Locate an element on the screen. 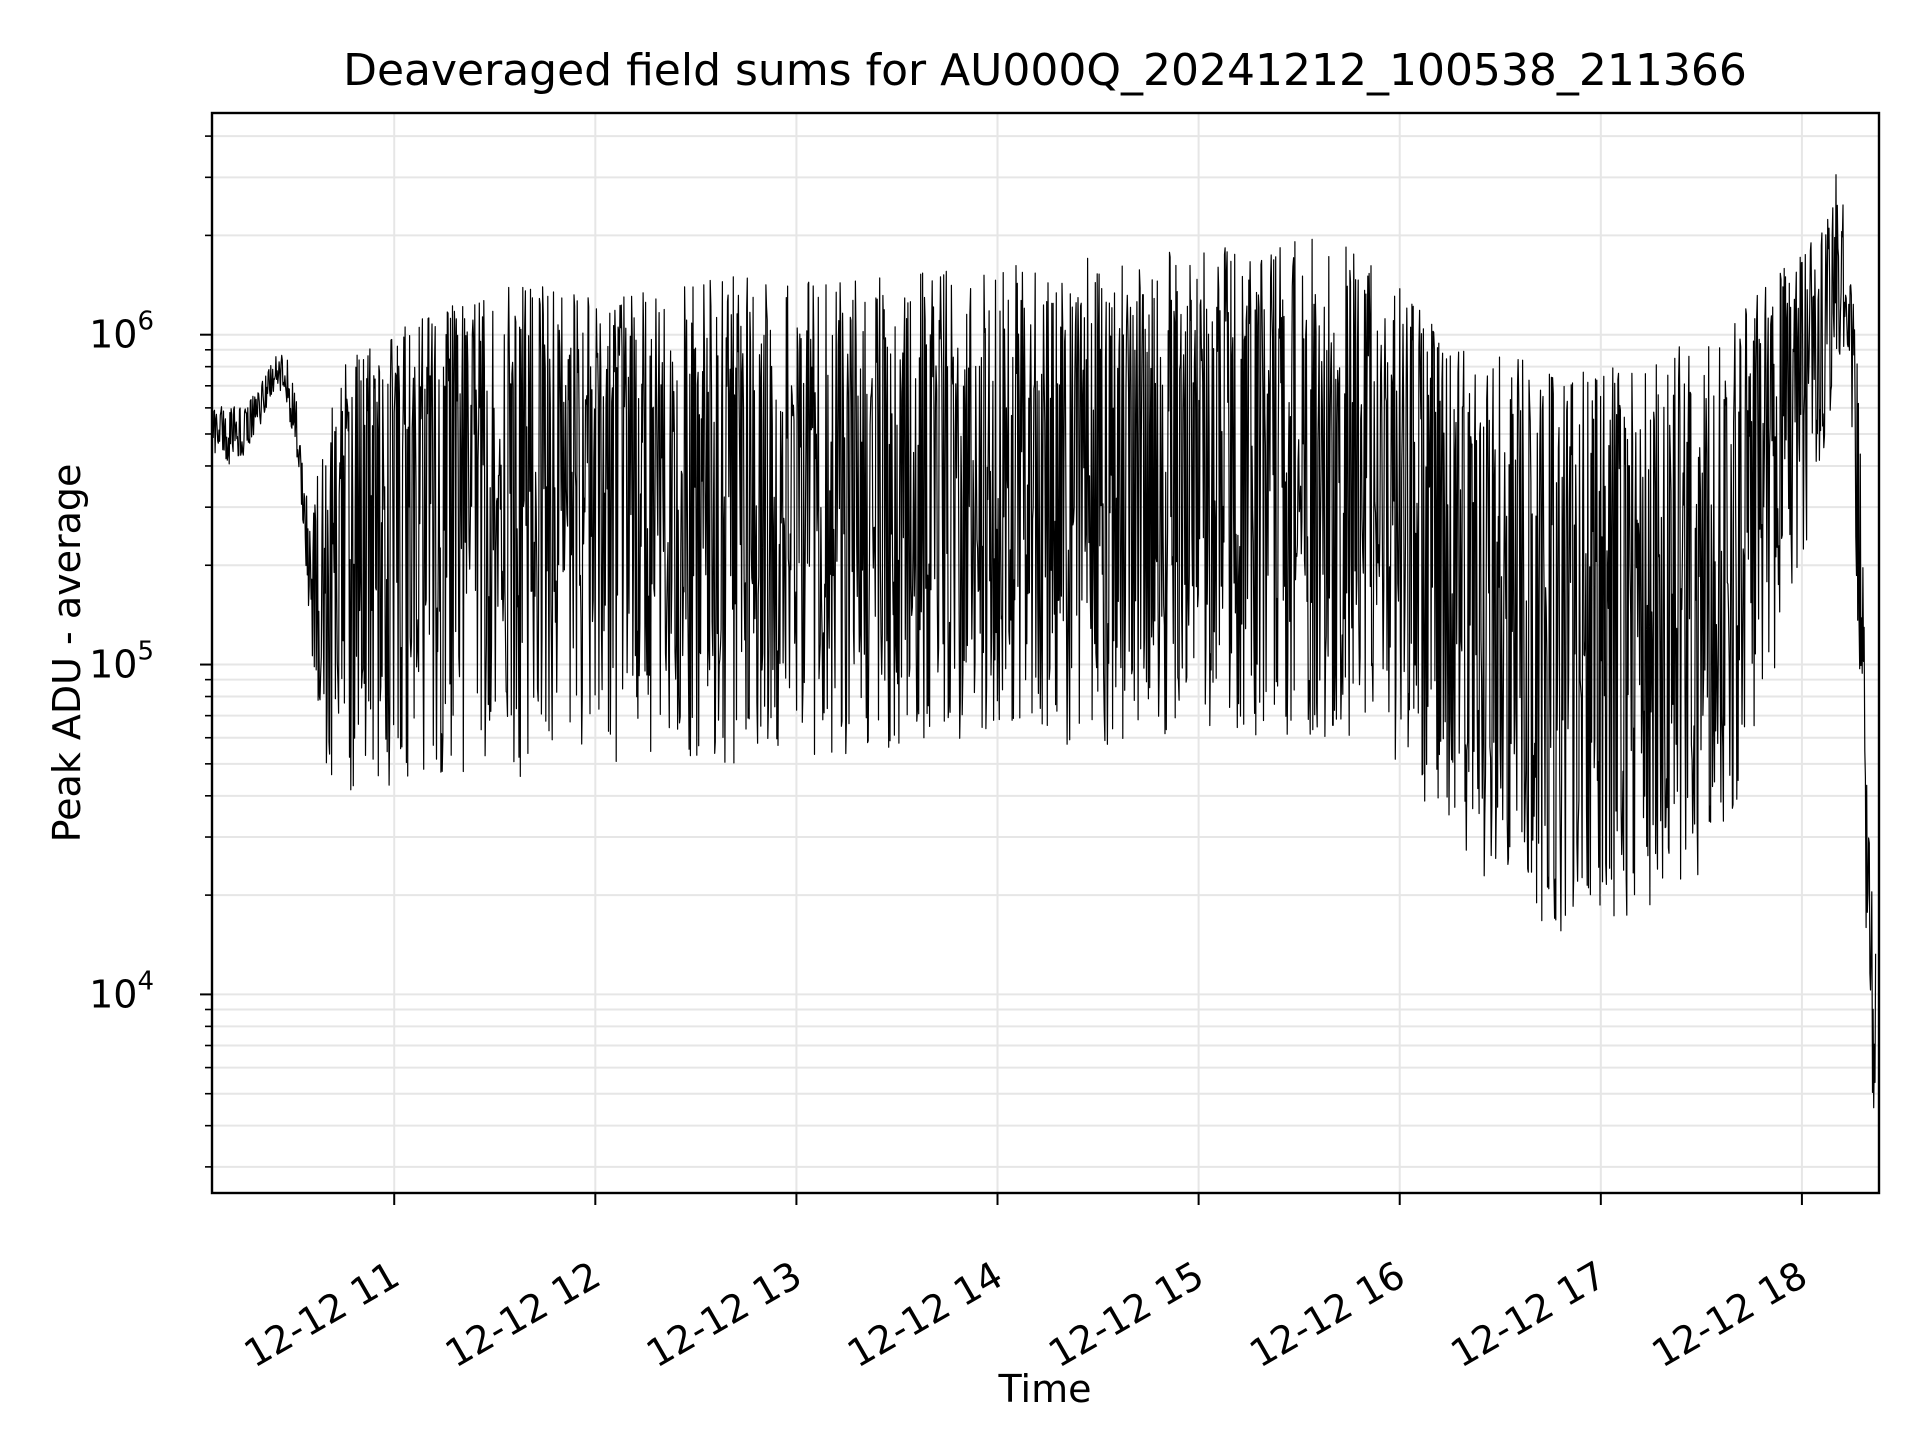 The height and width of the screenshot is (1440, 1920). y-tick-label: 10⁶ is located at coordinates (121, 332).